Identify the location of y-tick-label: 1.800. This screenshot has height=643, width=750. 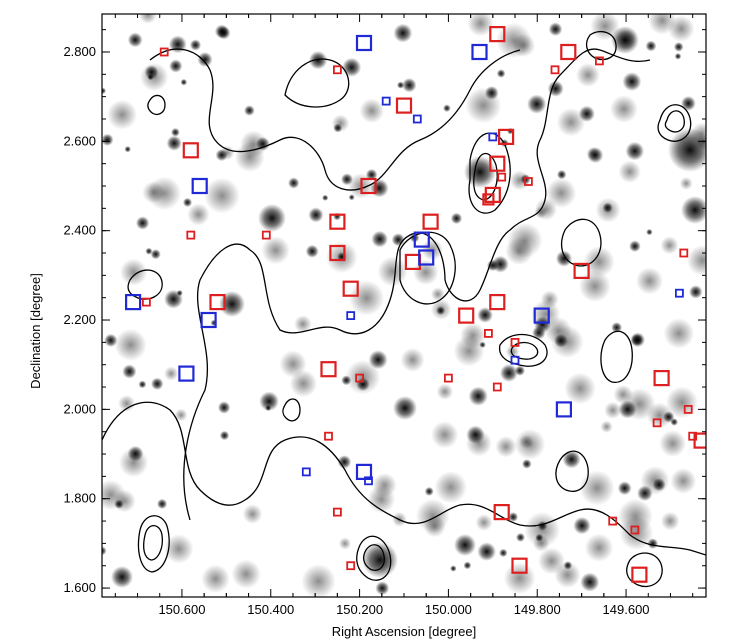
(79, 498).